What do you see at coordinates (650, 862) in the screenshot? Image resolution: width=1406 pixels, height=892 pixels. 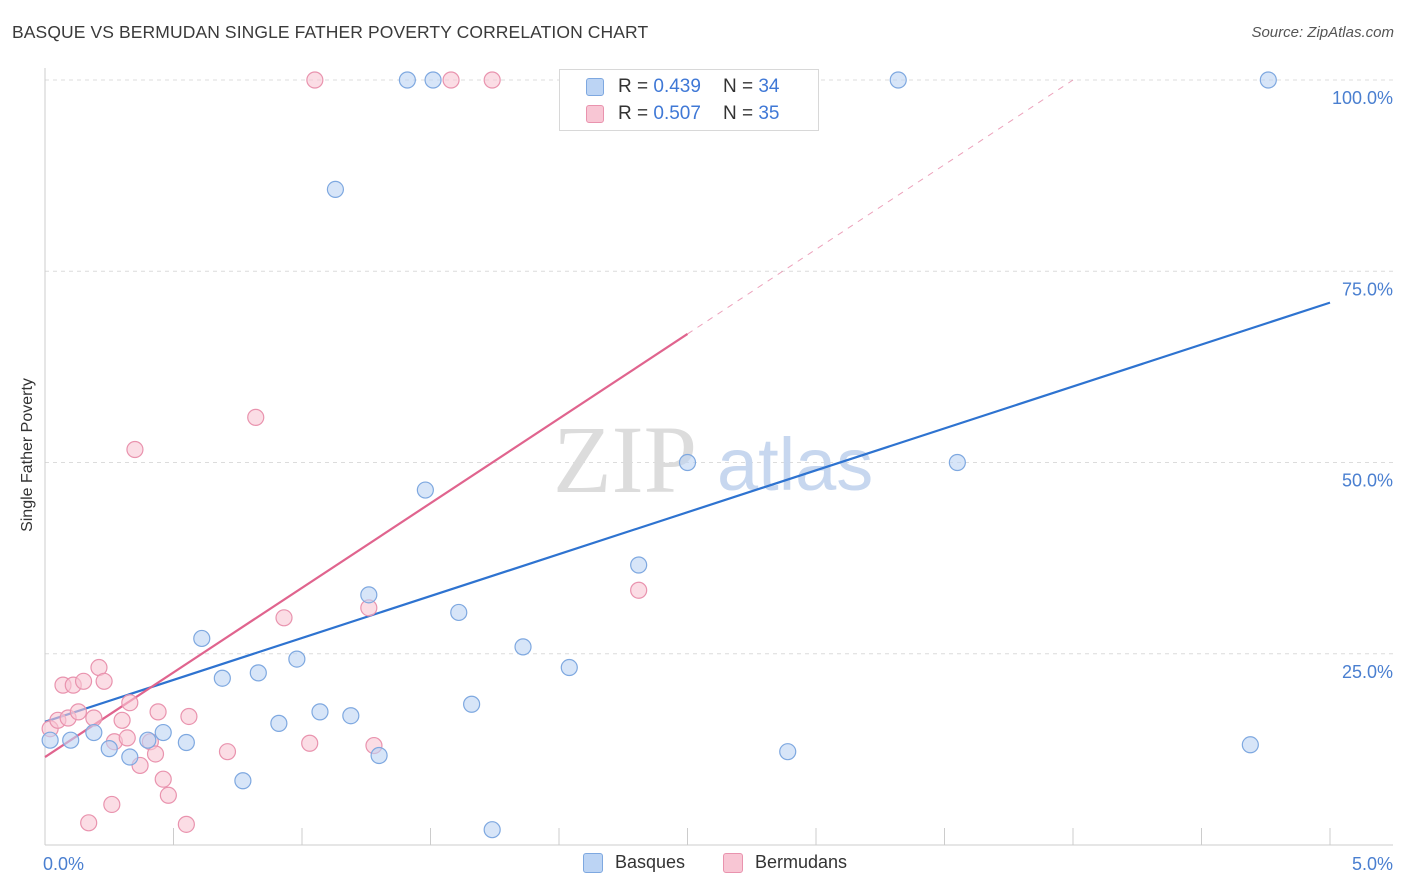 I see `legend-label-basques: Basques` at bounding box center [650, 862].